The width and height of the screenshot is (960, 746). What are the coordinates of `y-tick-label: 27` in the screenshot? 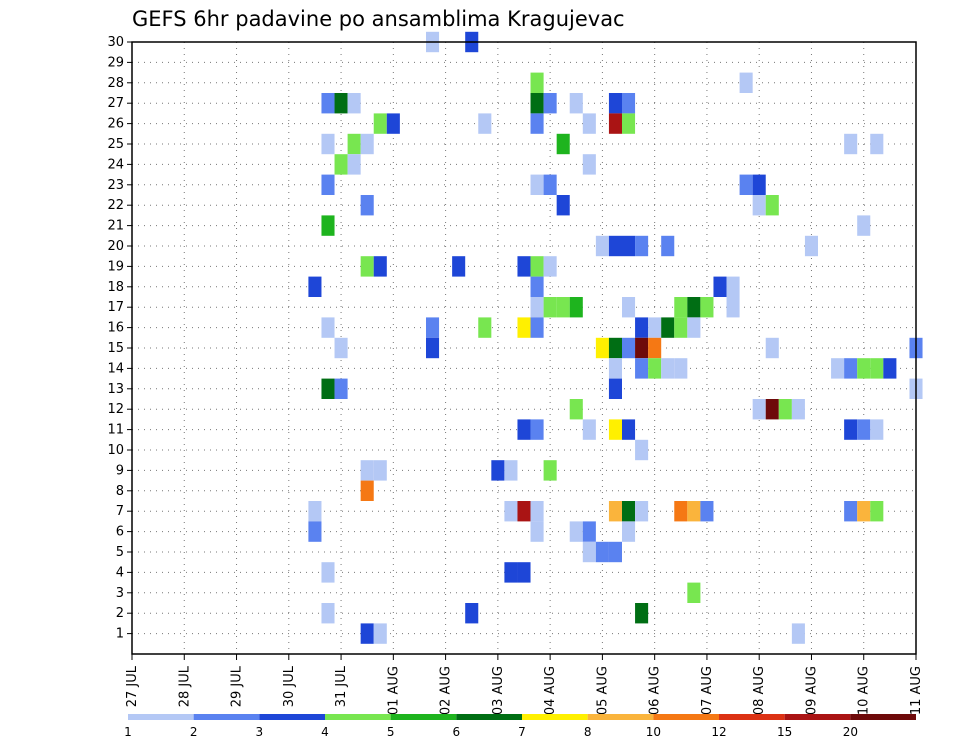 It's located at (115, 103).